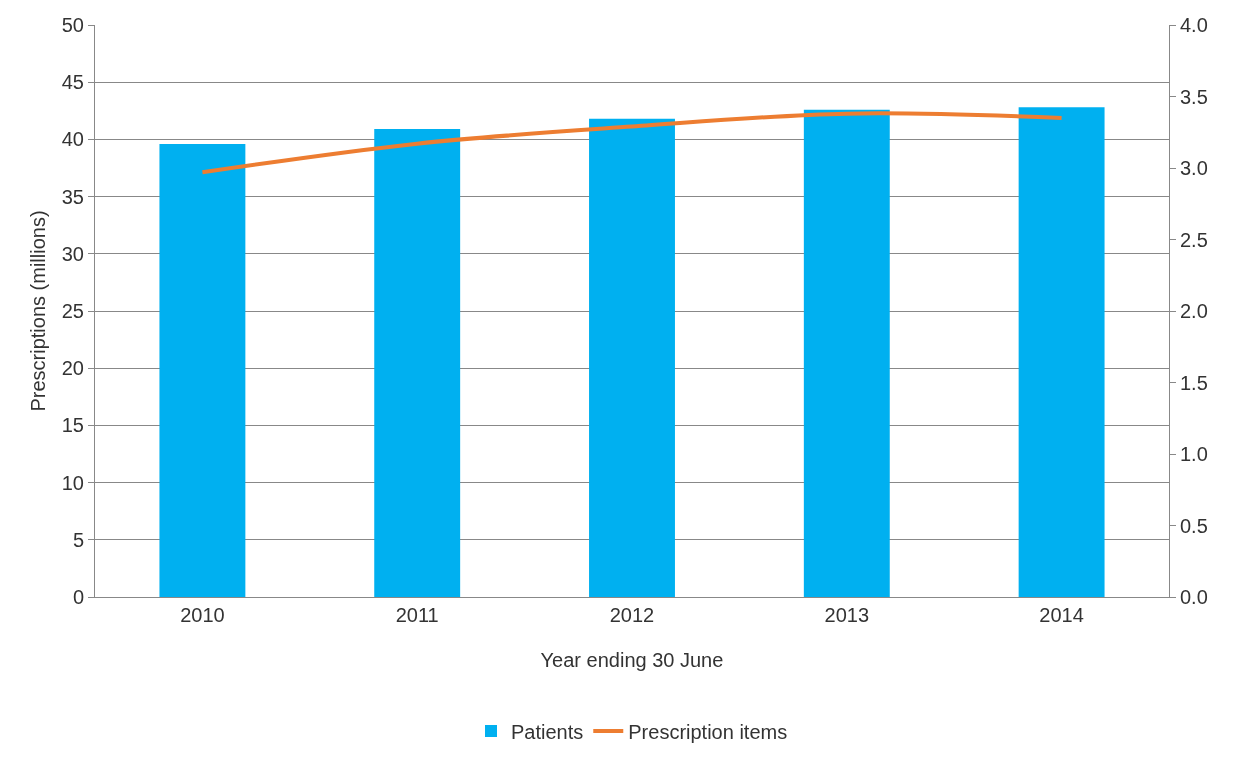 The image size is (1244, 762). What do you see at coordinates (72, 368) in the screenshot?
I see `y-tick-label: 20` at bounding box center [72, 368].